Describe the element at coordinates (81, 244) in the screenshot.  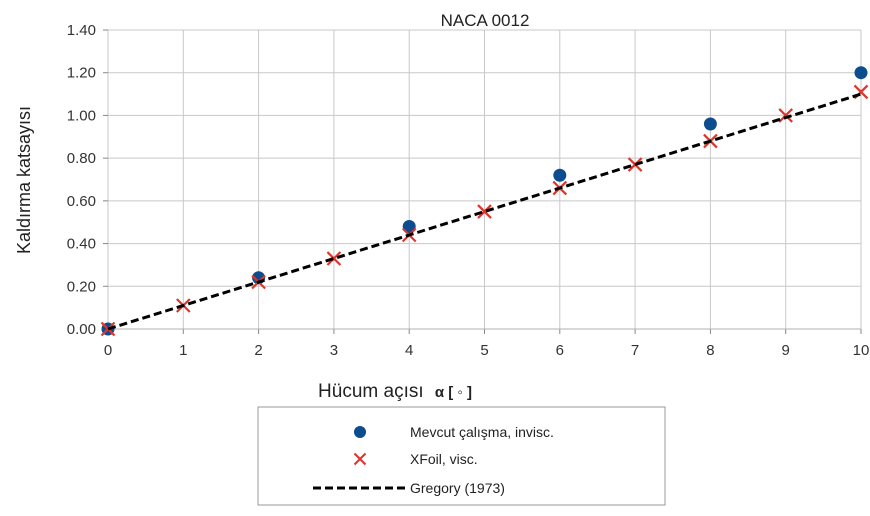
I see `y-tick-label: 0.40` at that location.